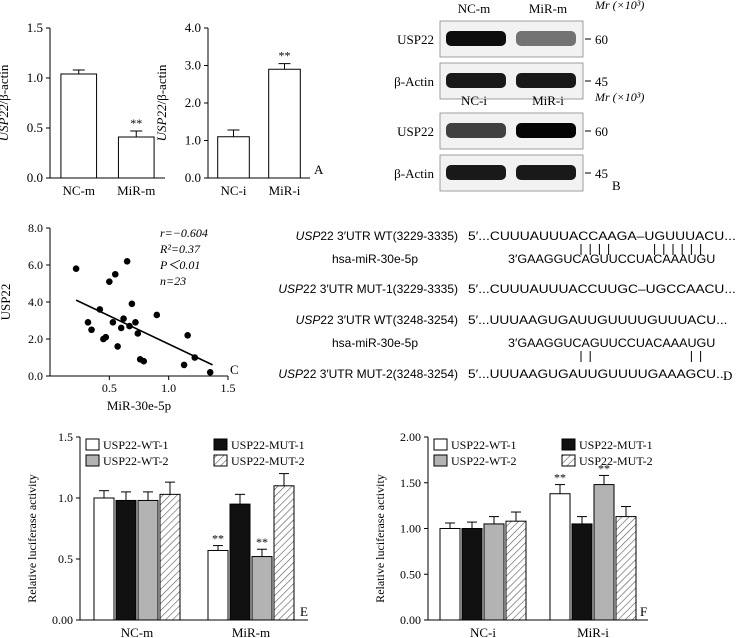 The height and width of the screenshot is (638, 739). What do you see at coordinates (179, 265) in the screenshot?
I see `stats-p: P＜0.01` at bounding box center [179, 265].